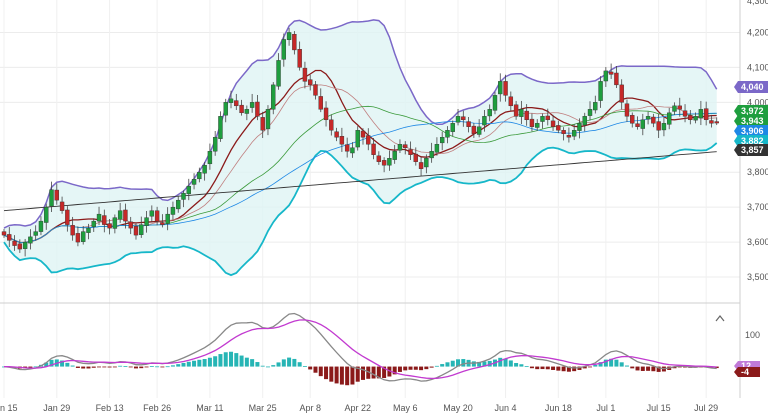  What do you see at coordinates (745, 372) in the screenshot?
I see `macd-tag-label-1: -4` at bounding box center [745, 372].